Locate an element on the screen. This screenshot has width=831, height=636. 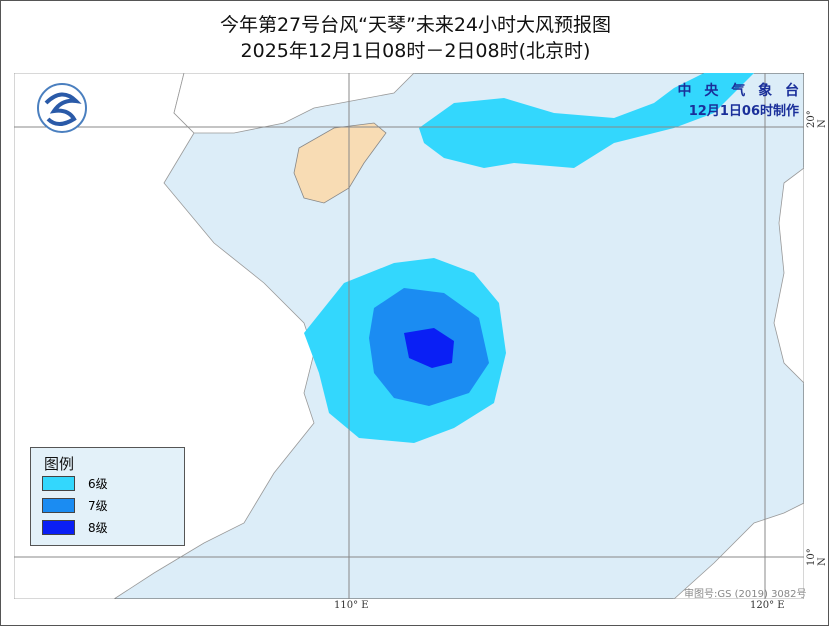
philippines is located at coordinates (788, 275).